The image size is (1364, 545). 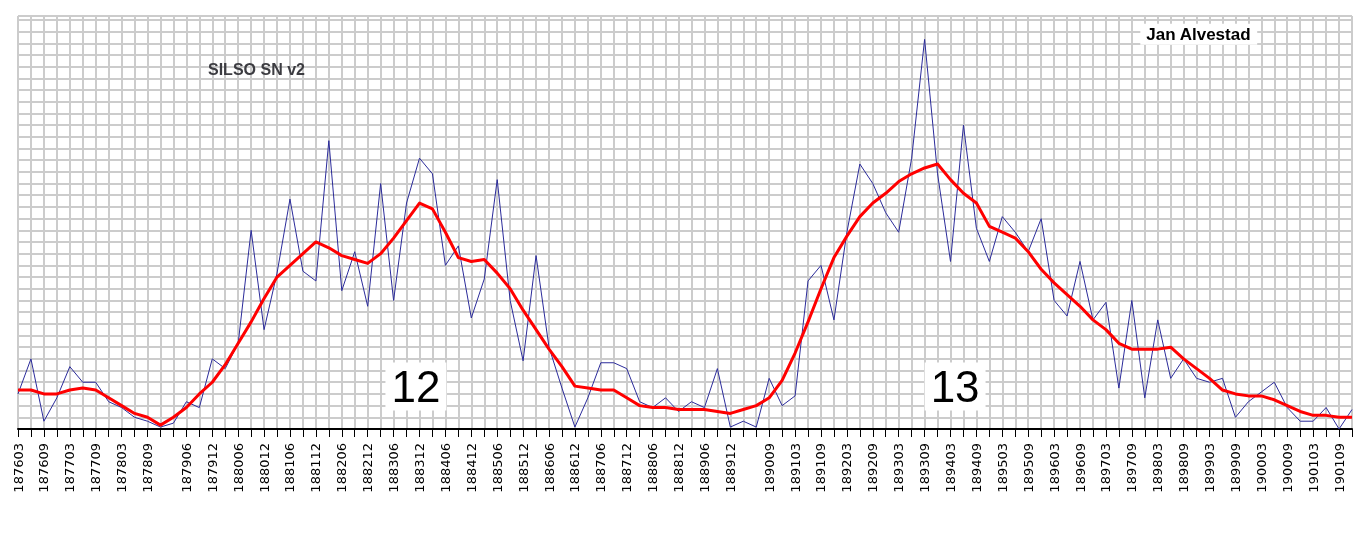 I want to click on x-tick-label: 189503, so click(x=1002, y=468).